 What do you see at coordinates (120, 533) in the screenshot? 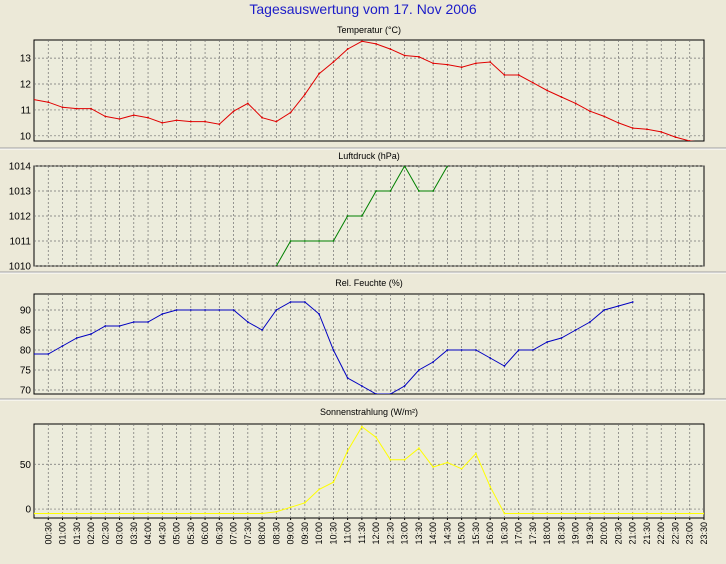
I see `x-tick-label: 03:00` at bounding box center [120, 533].